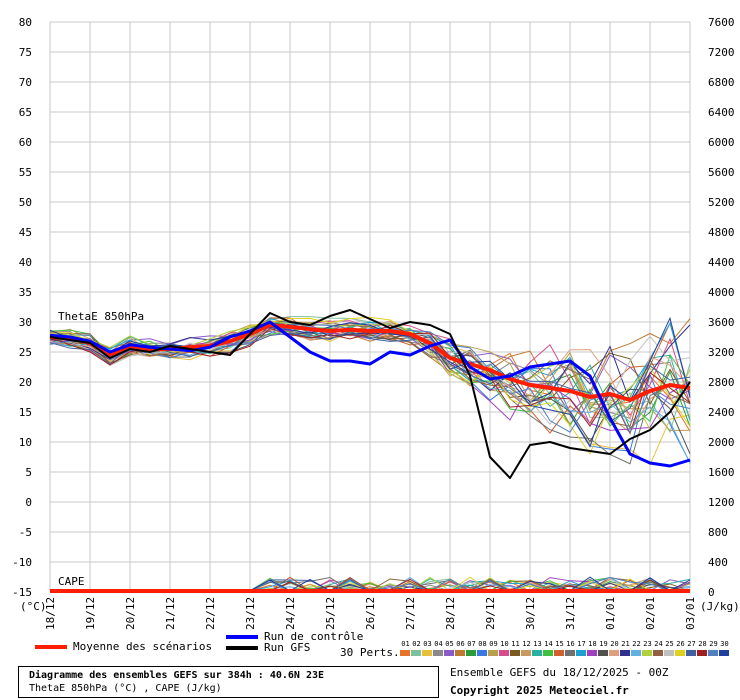  Describe the element at coordinates (559, 648) in the screenshot. I see `pert-legend-item: 15` at that location.